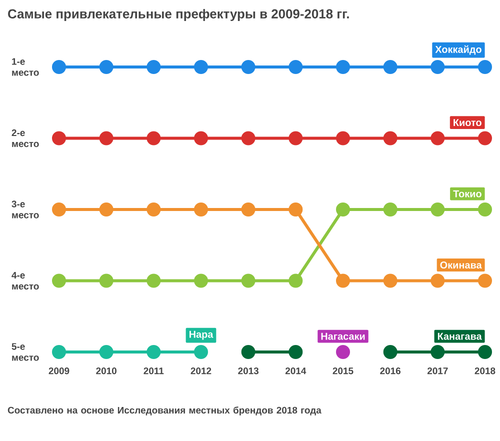  What do you see at coordinates (248, 371) in the screenshot?
I see `x-tick-label: 2013` at bounding box center [248, 371].